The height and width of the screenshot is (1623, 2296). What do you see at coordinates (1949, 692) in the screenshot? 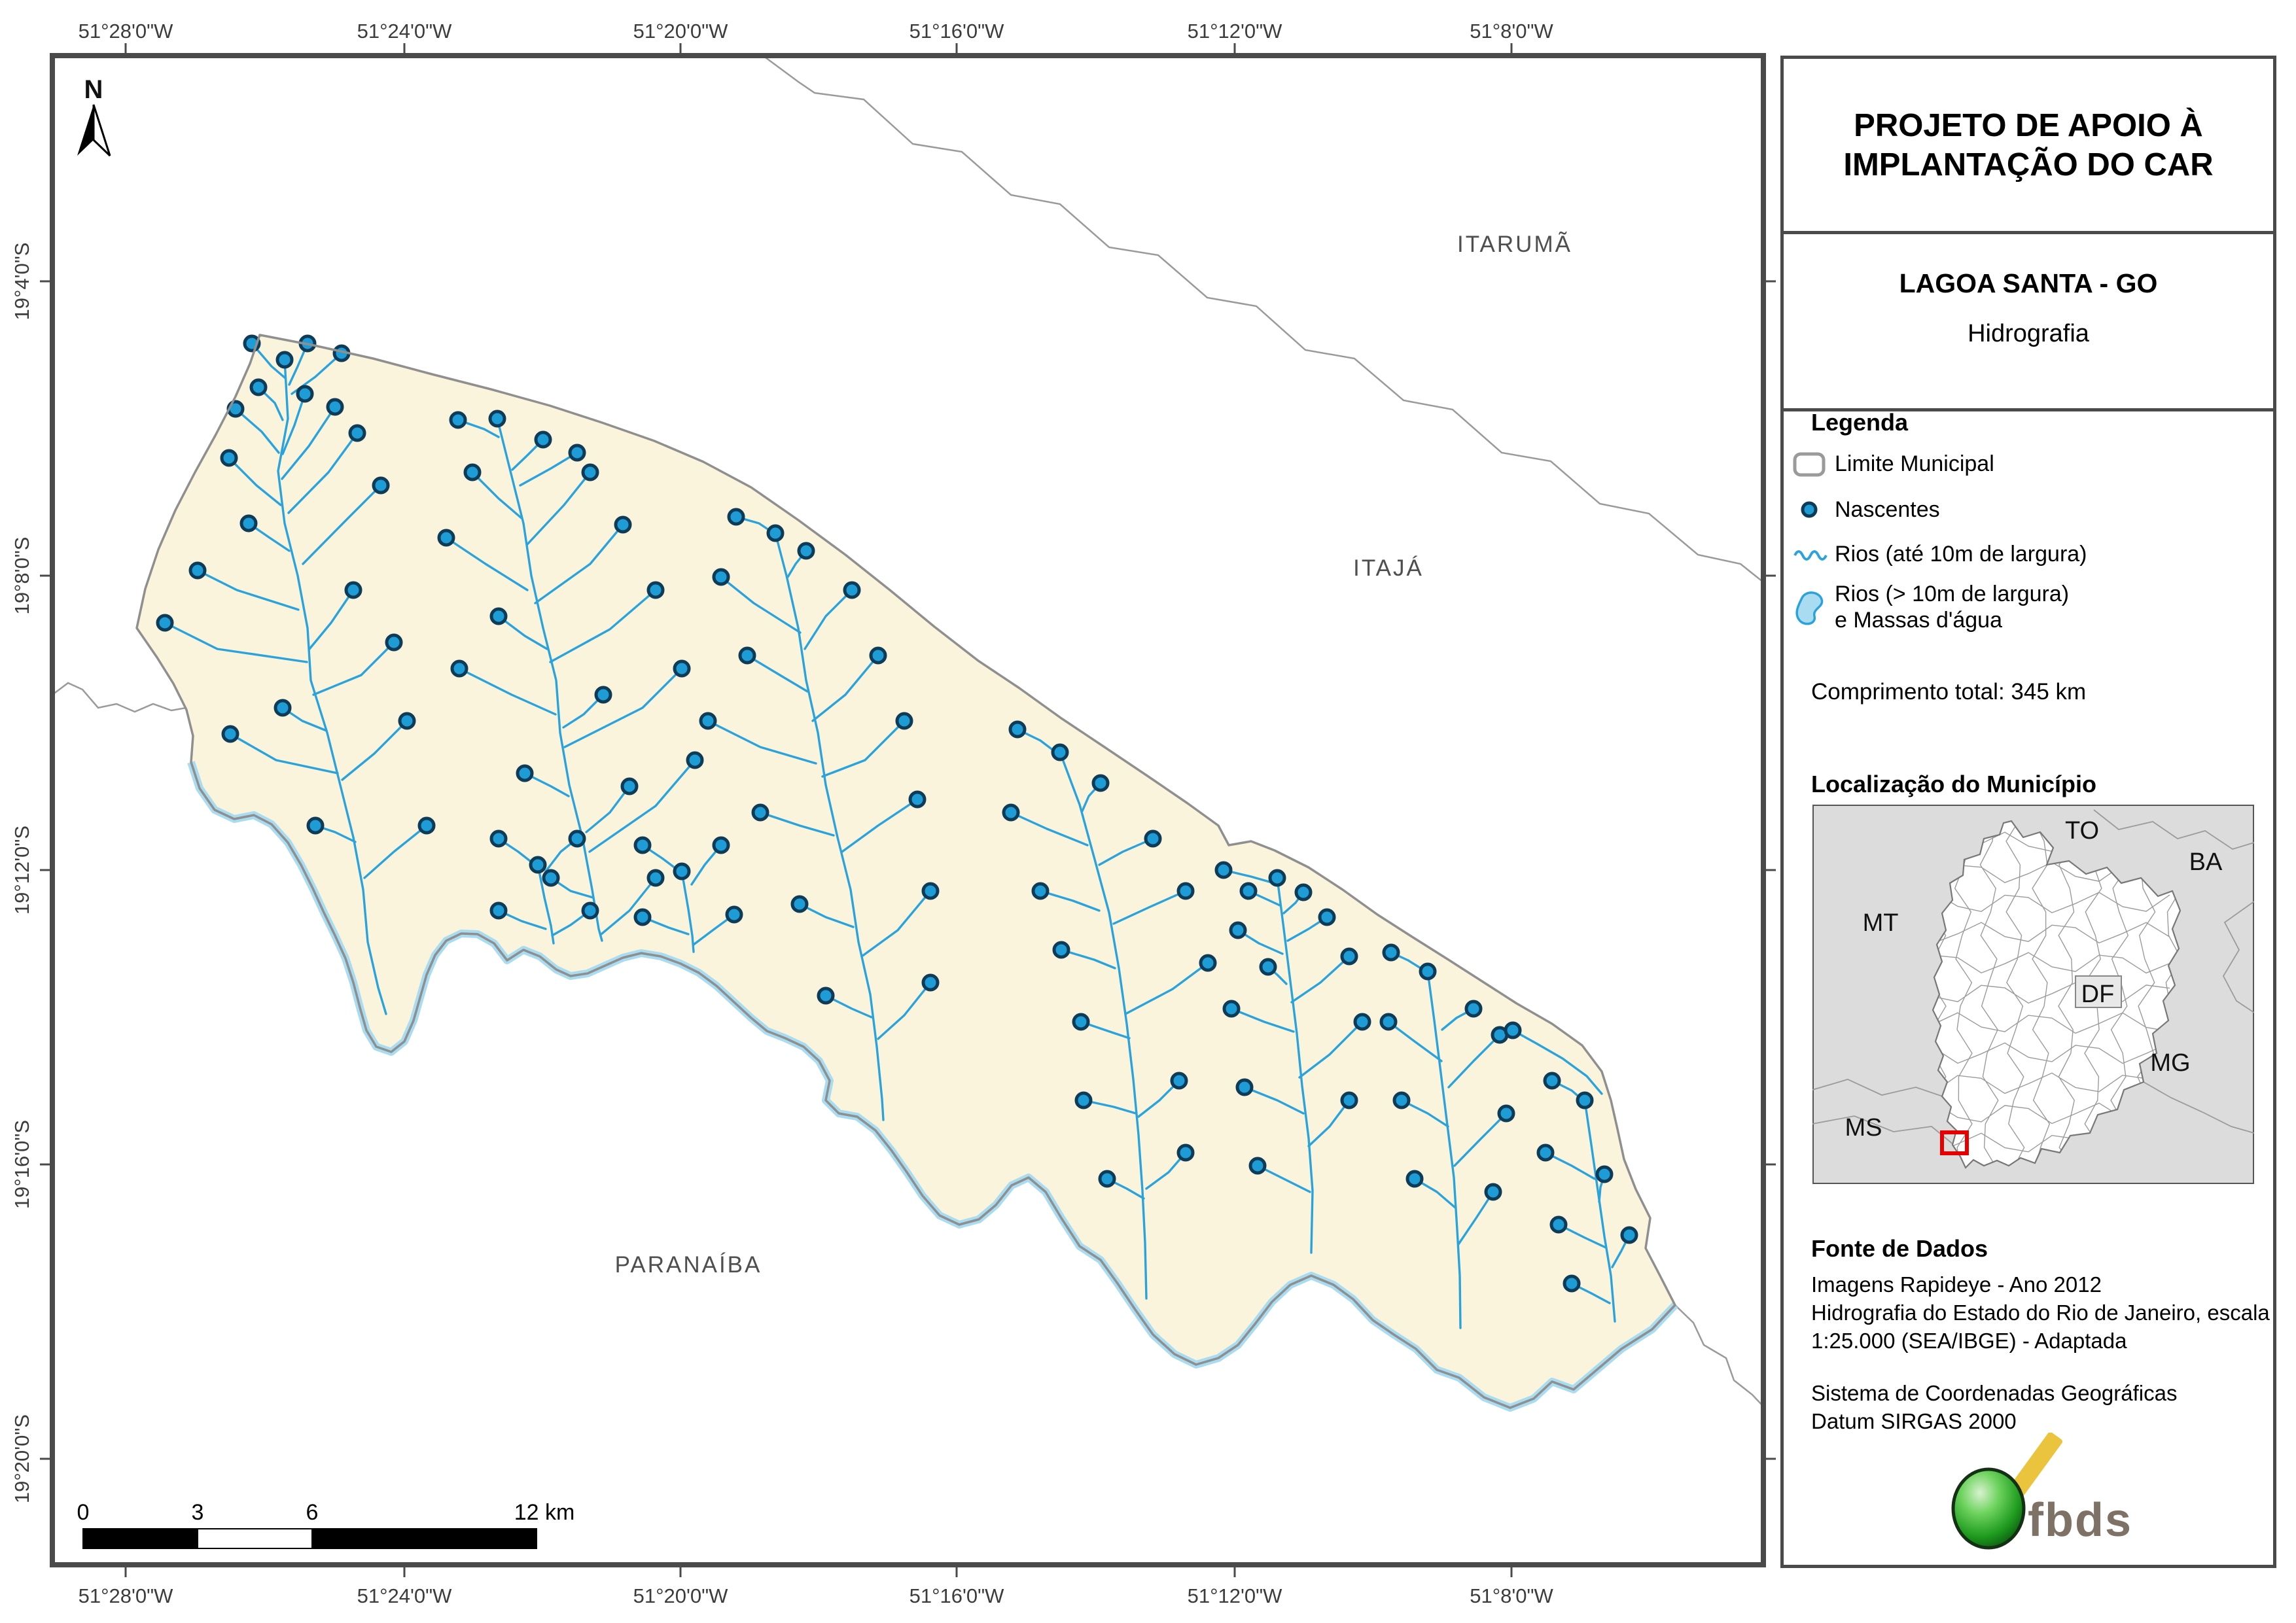
I see `total-length: Comprimento total: 345 km` at bounding box center [1949, 692].